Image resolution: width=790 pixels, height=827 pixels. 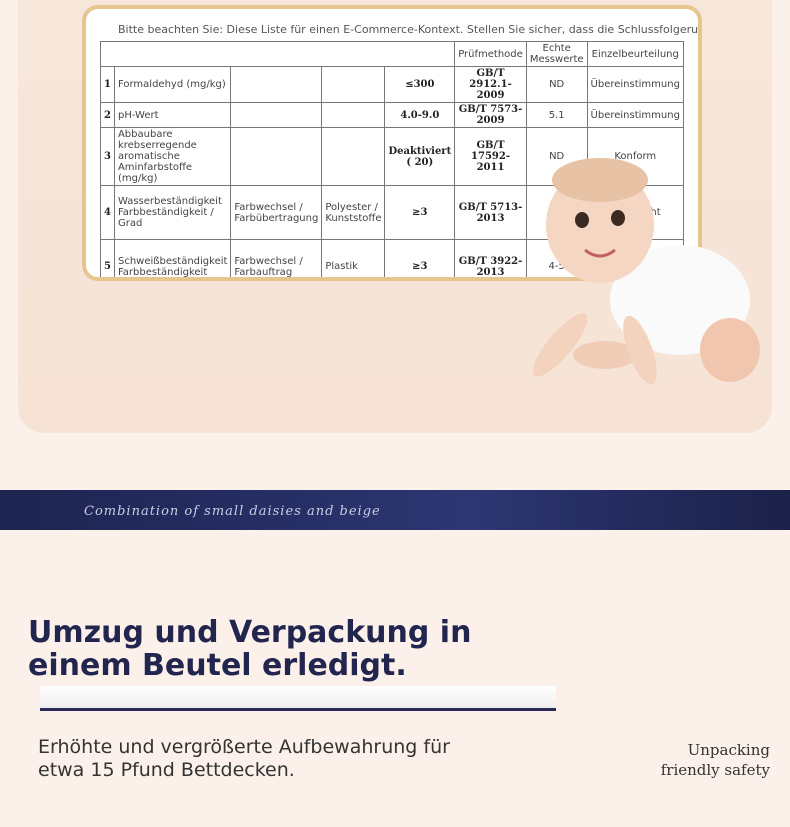 What do you see at coordinates (420, 115) in the screenshot?
I see `cell-limit: 4.0-9.0` at bounding box center [420, 115].